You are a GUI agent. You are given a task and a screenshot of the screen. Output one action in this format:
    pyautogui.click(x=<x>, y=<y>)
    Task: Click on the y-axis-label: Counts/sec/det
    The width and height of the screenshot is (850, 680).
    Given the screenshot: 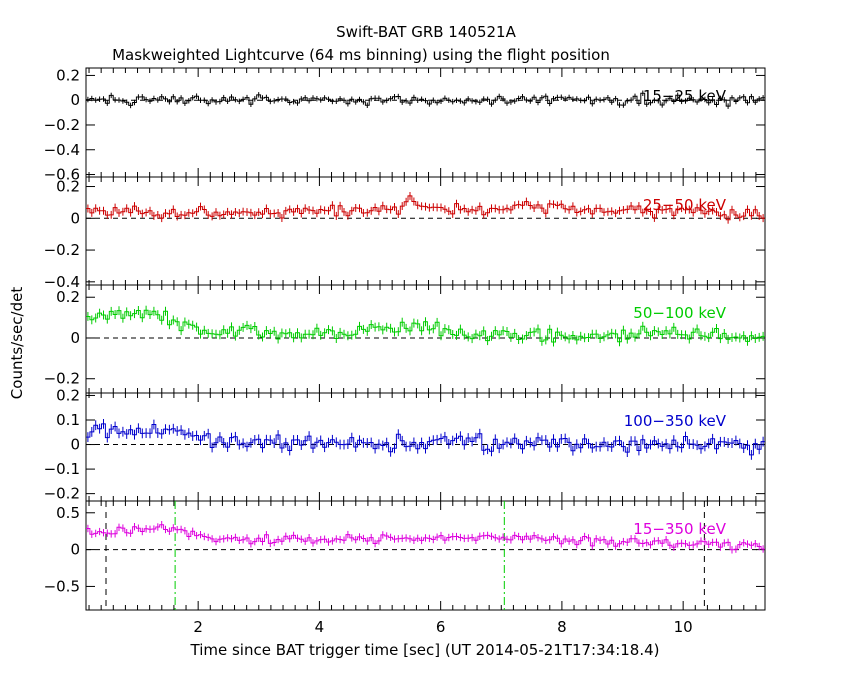 What is the action you would take?
    pyautogui.click(x=17, y=343)
    